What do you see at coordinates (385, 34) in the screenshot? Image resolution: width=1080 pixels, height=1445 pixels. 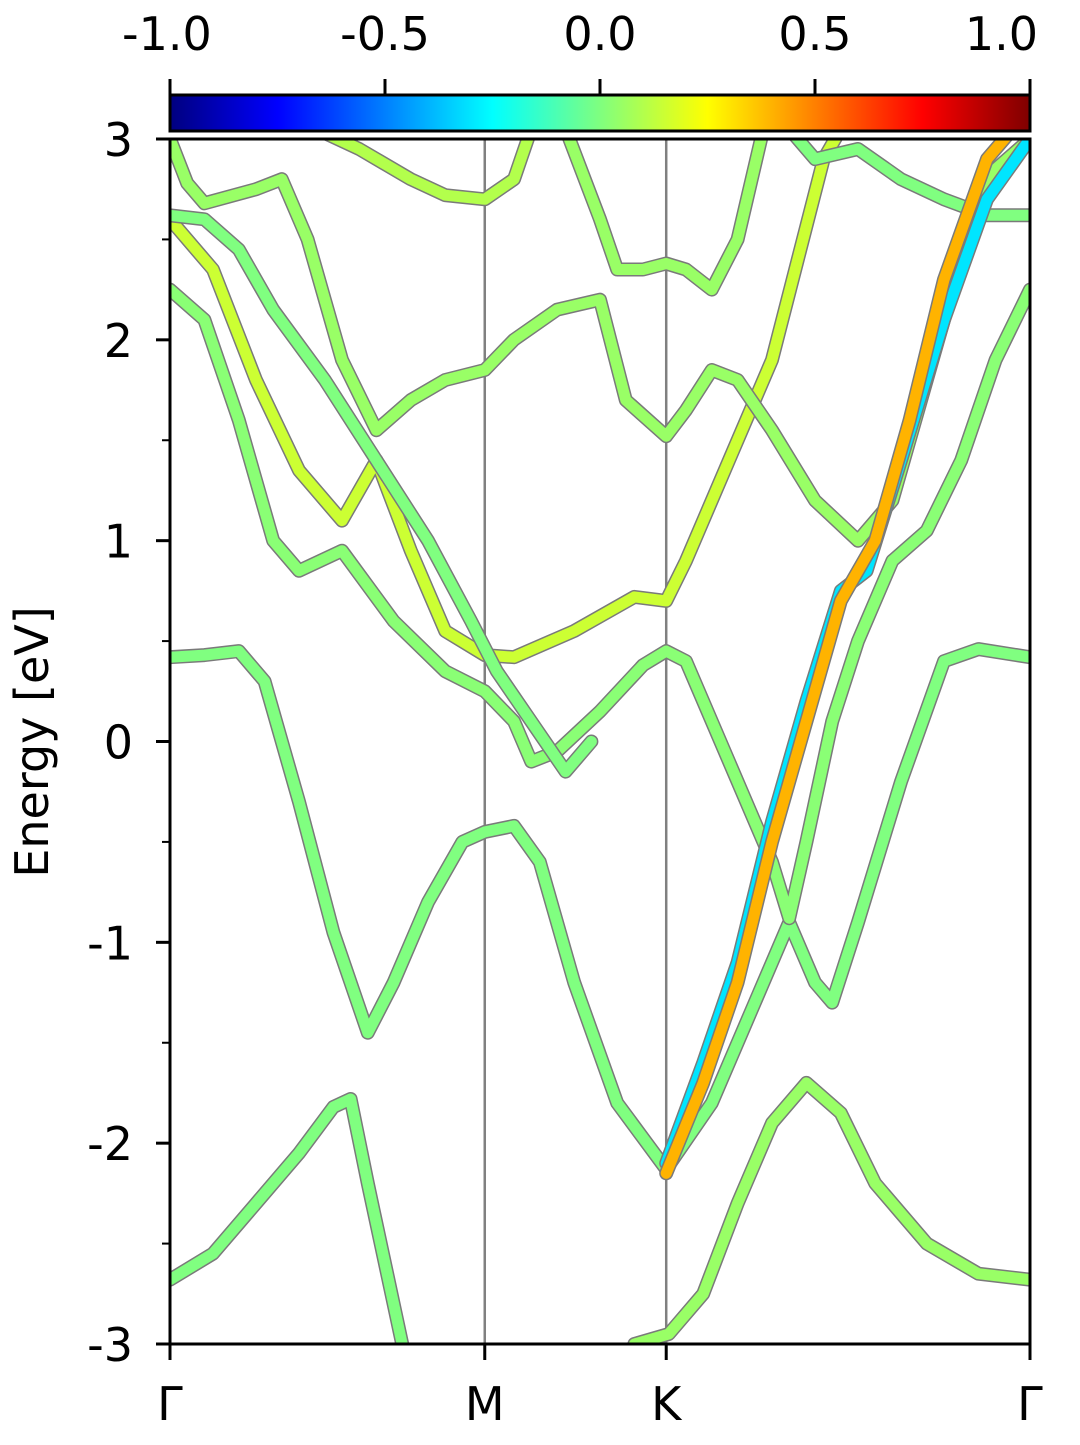 I see `colorbar-tick-label: -0.5` at bounding box center [385, 34].